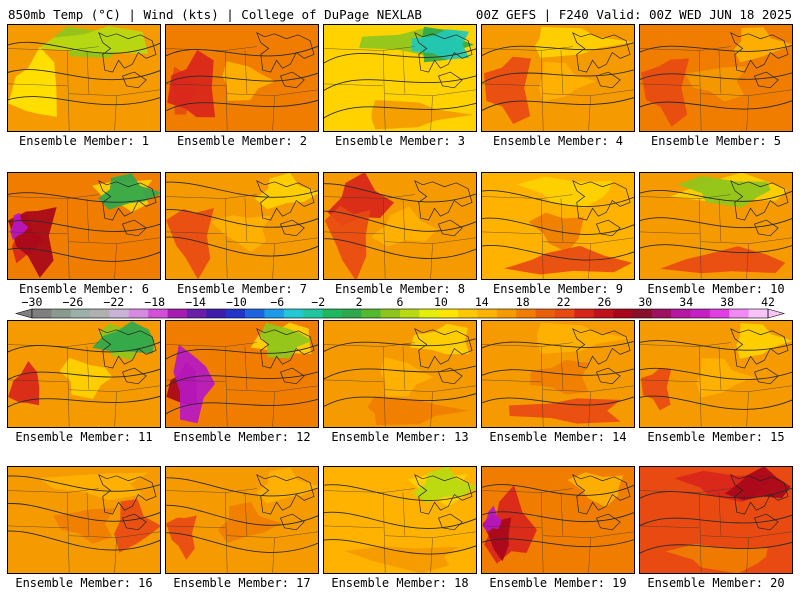  Describe the element at coordinates (242, 437) in the screenshot. I see `ensemble-member-label: Ensemble Member: 12` at that location.